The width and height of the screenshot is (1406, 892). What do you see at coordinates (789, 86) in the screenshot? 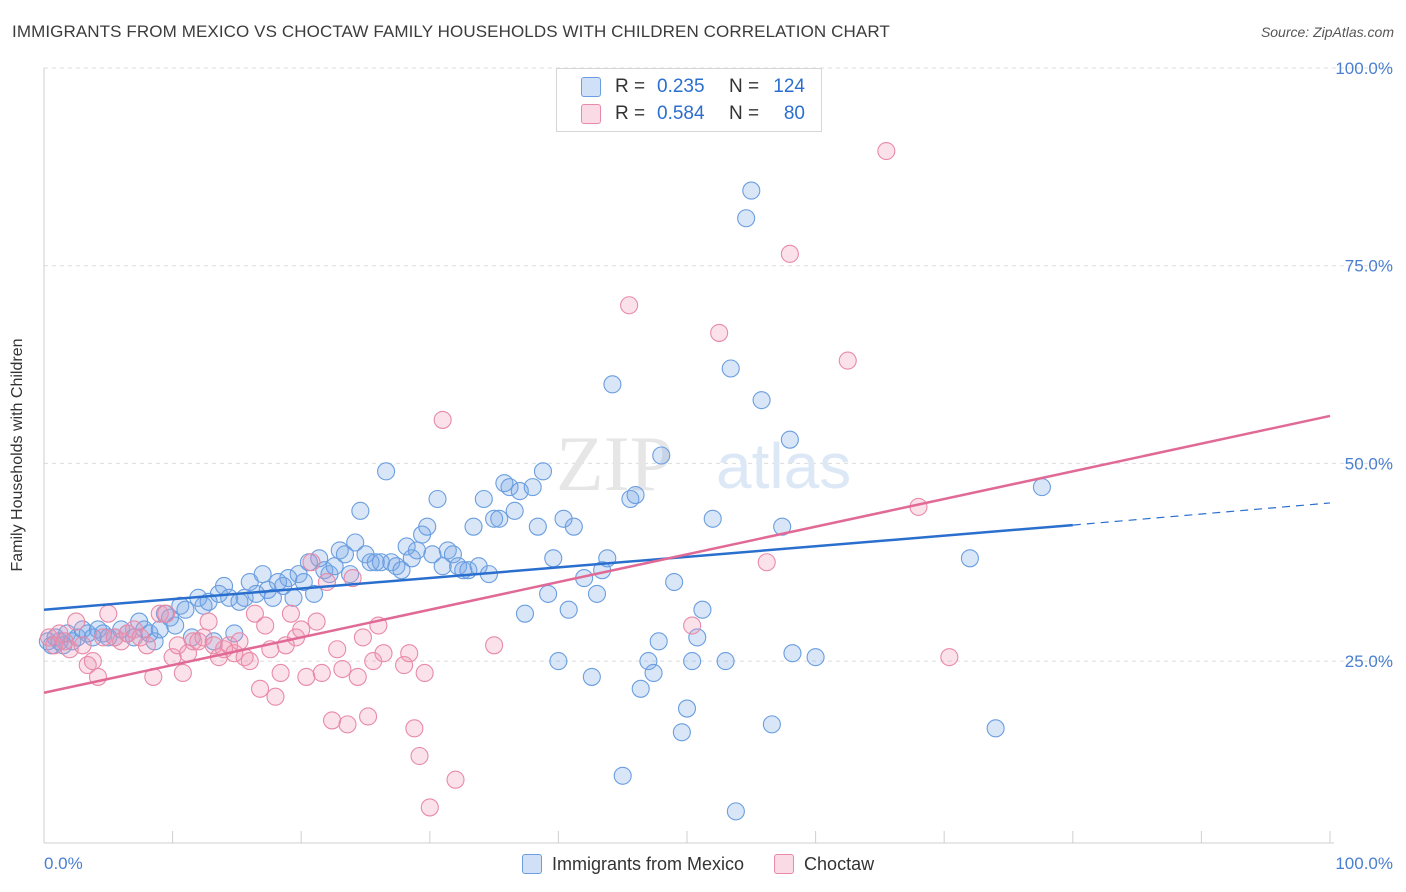
I see `legend-n-value: 124` at bounding box center [789, 86].